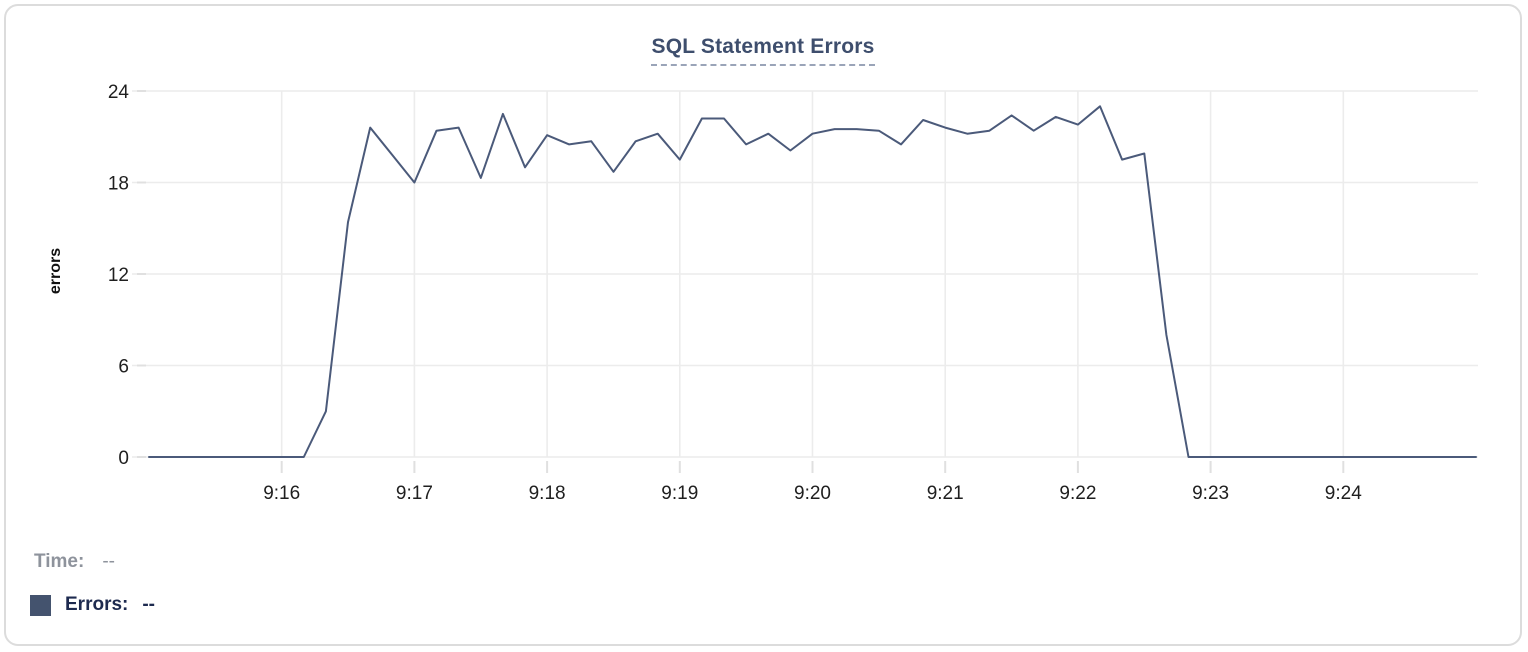 The height and width of the screenshot is (652, 1528). Describe the element at coordinates (414, 493) in the screenshot. I see `x-tick-label: 9:17` at that location.